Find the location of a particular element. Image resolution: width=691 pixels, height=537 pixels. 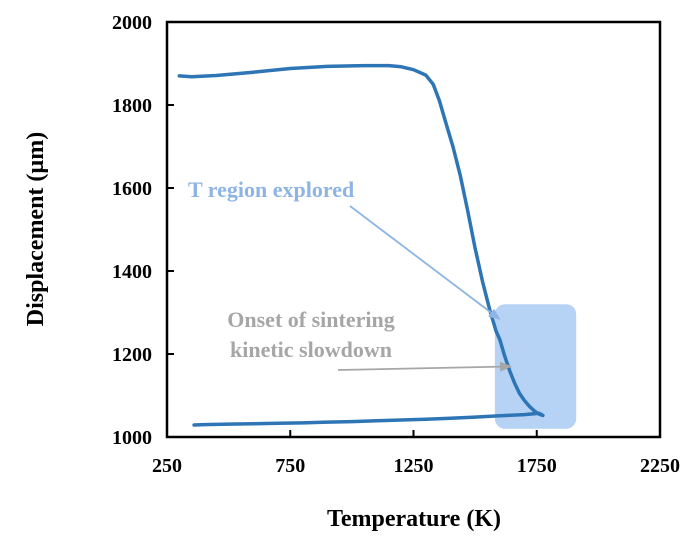

y-tick-label: 2000 is located at coordinates (132, 23).